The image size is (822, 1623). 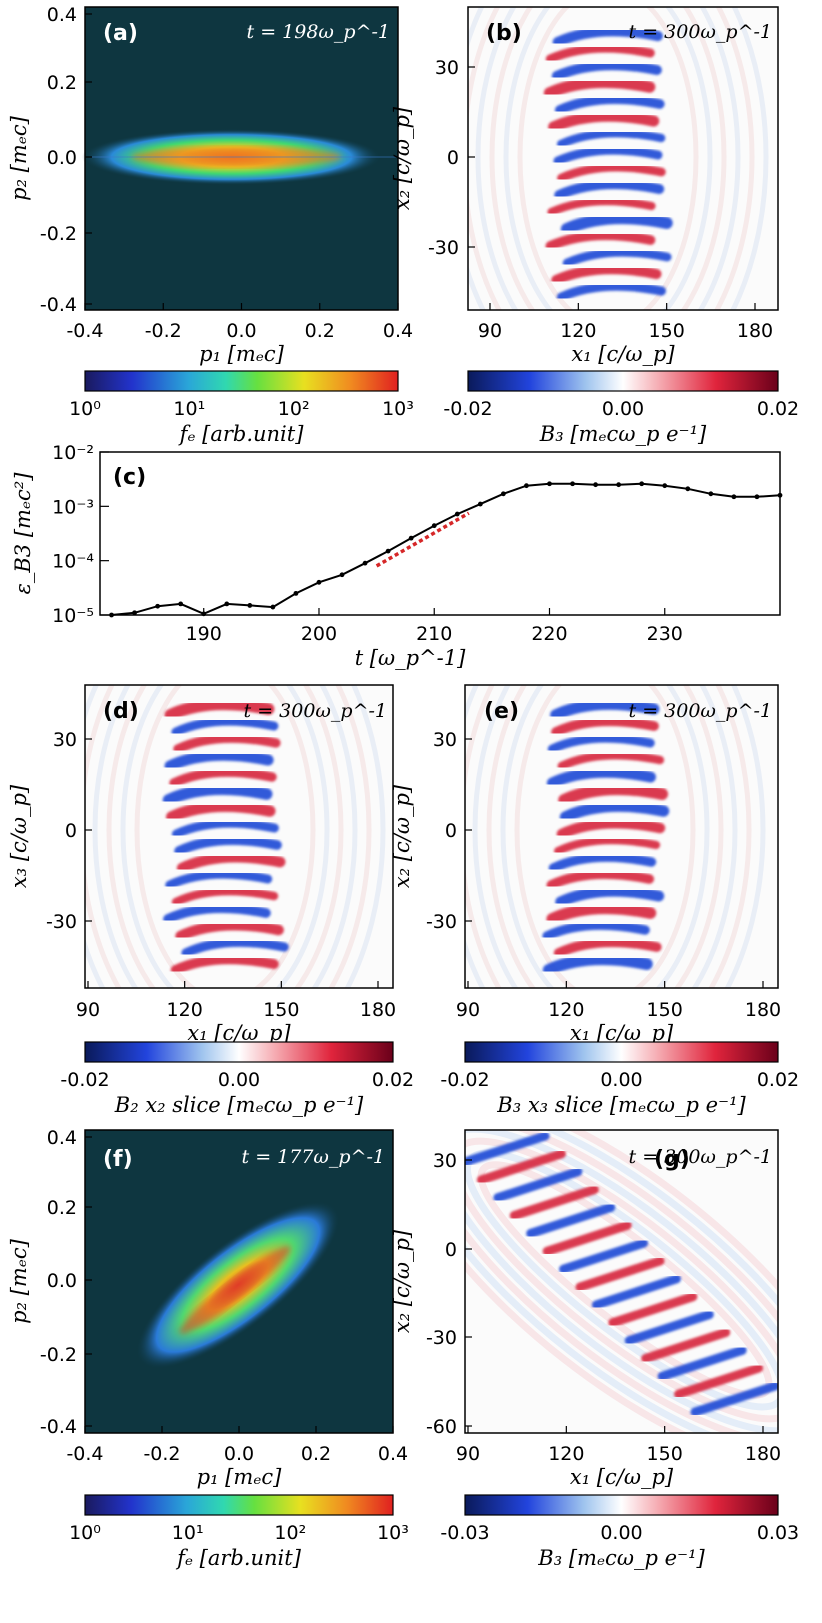 I want to click on panel-c-ytick-label: 10⁻⁴, so click(x=73, y=562).